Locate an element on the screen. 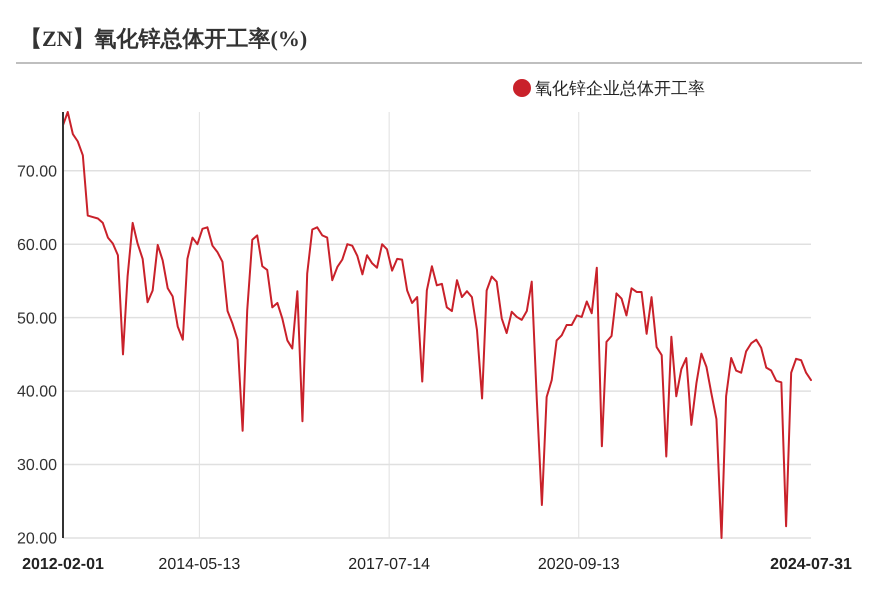  y-tick-label: 70.00 is located at coordinates (37, 171).